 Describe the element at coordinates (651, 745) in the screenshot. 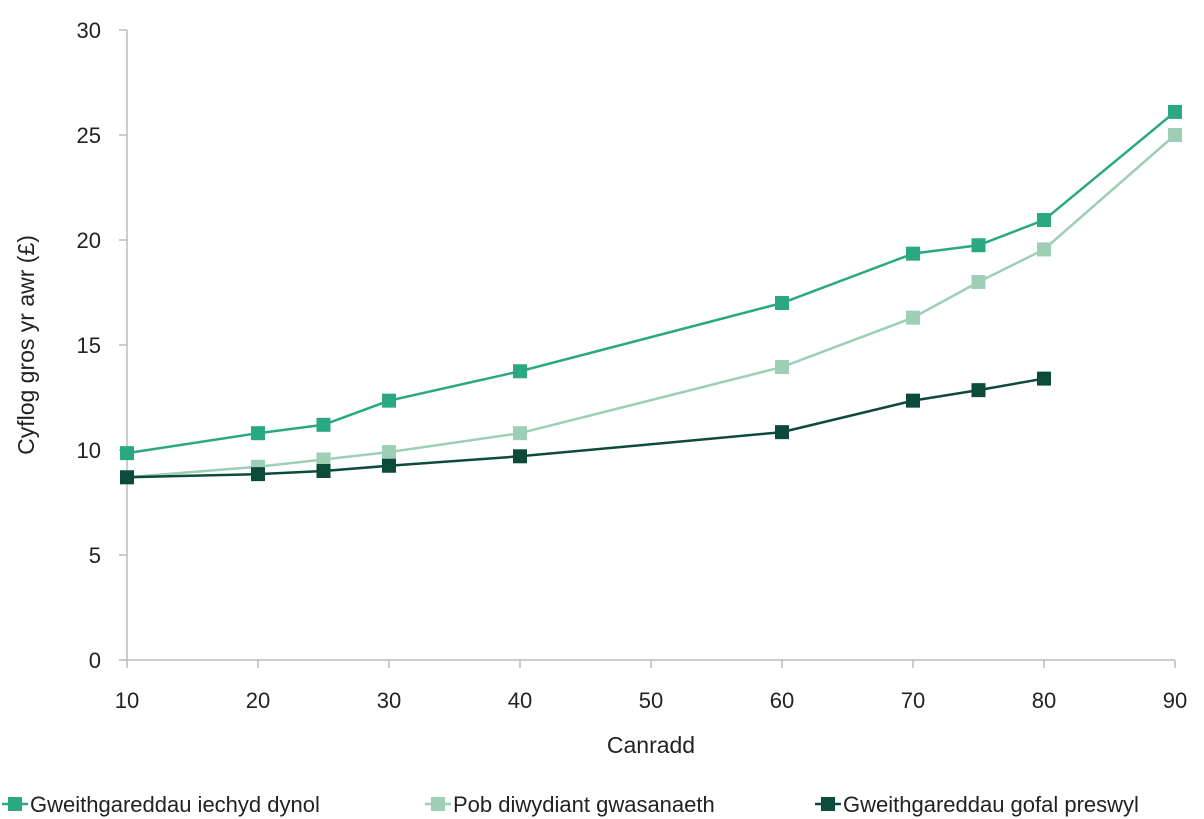

I see `x-axis-title: Canradd` at that location.